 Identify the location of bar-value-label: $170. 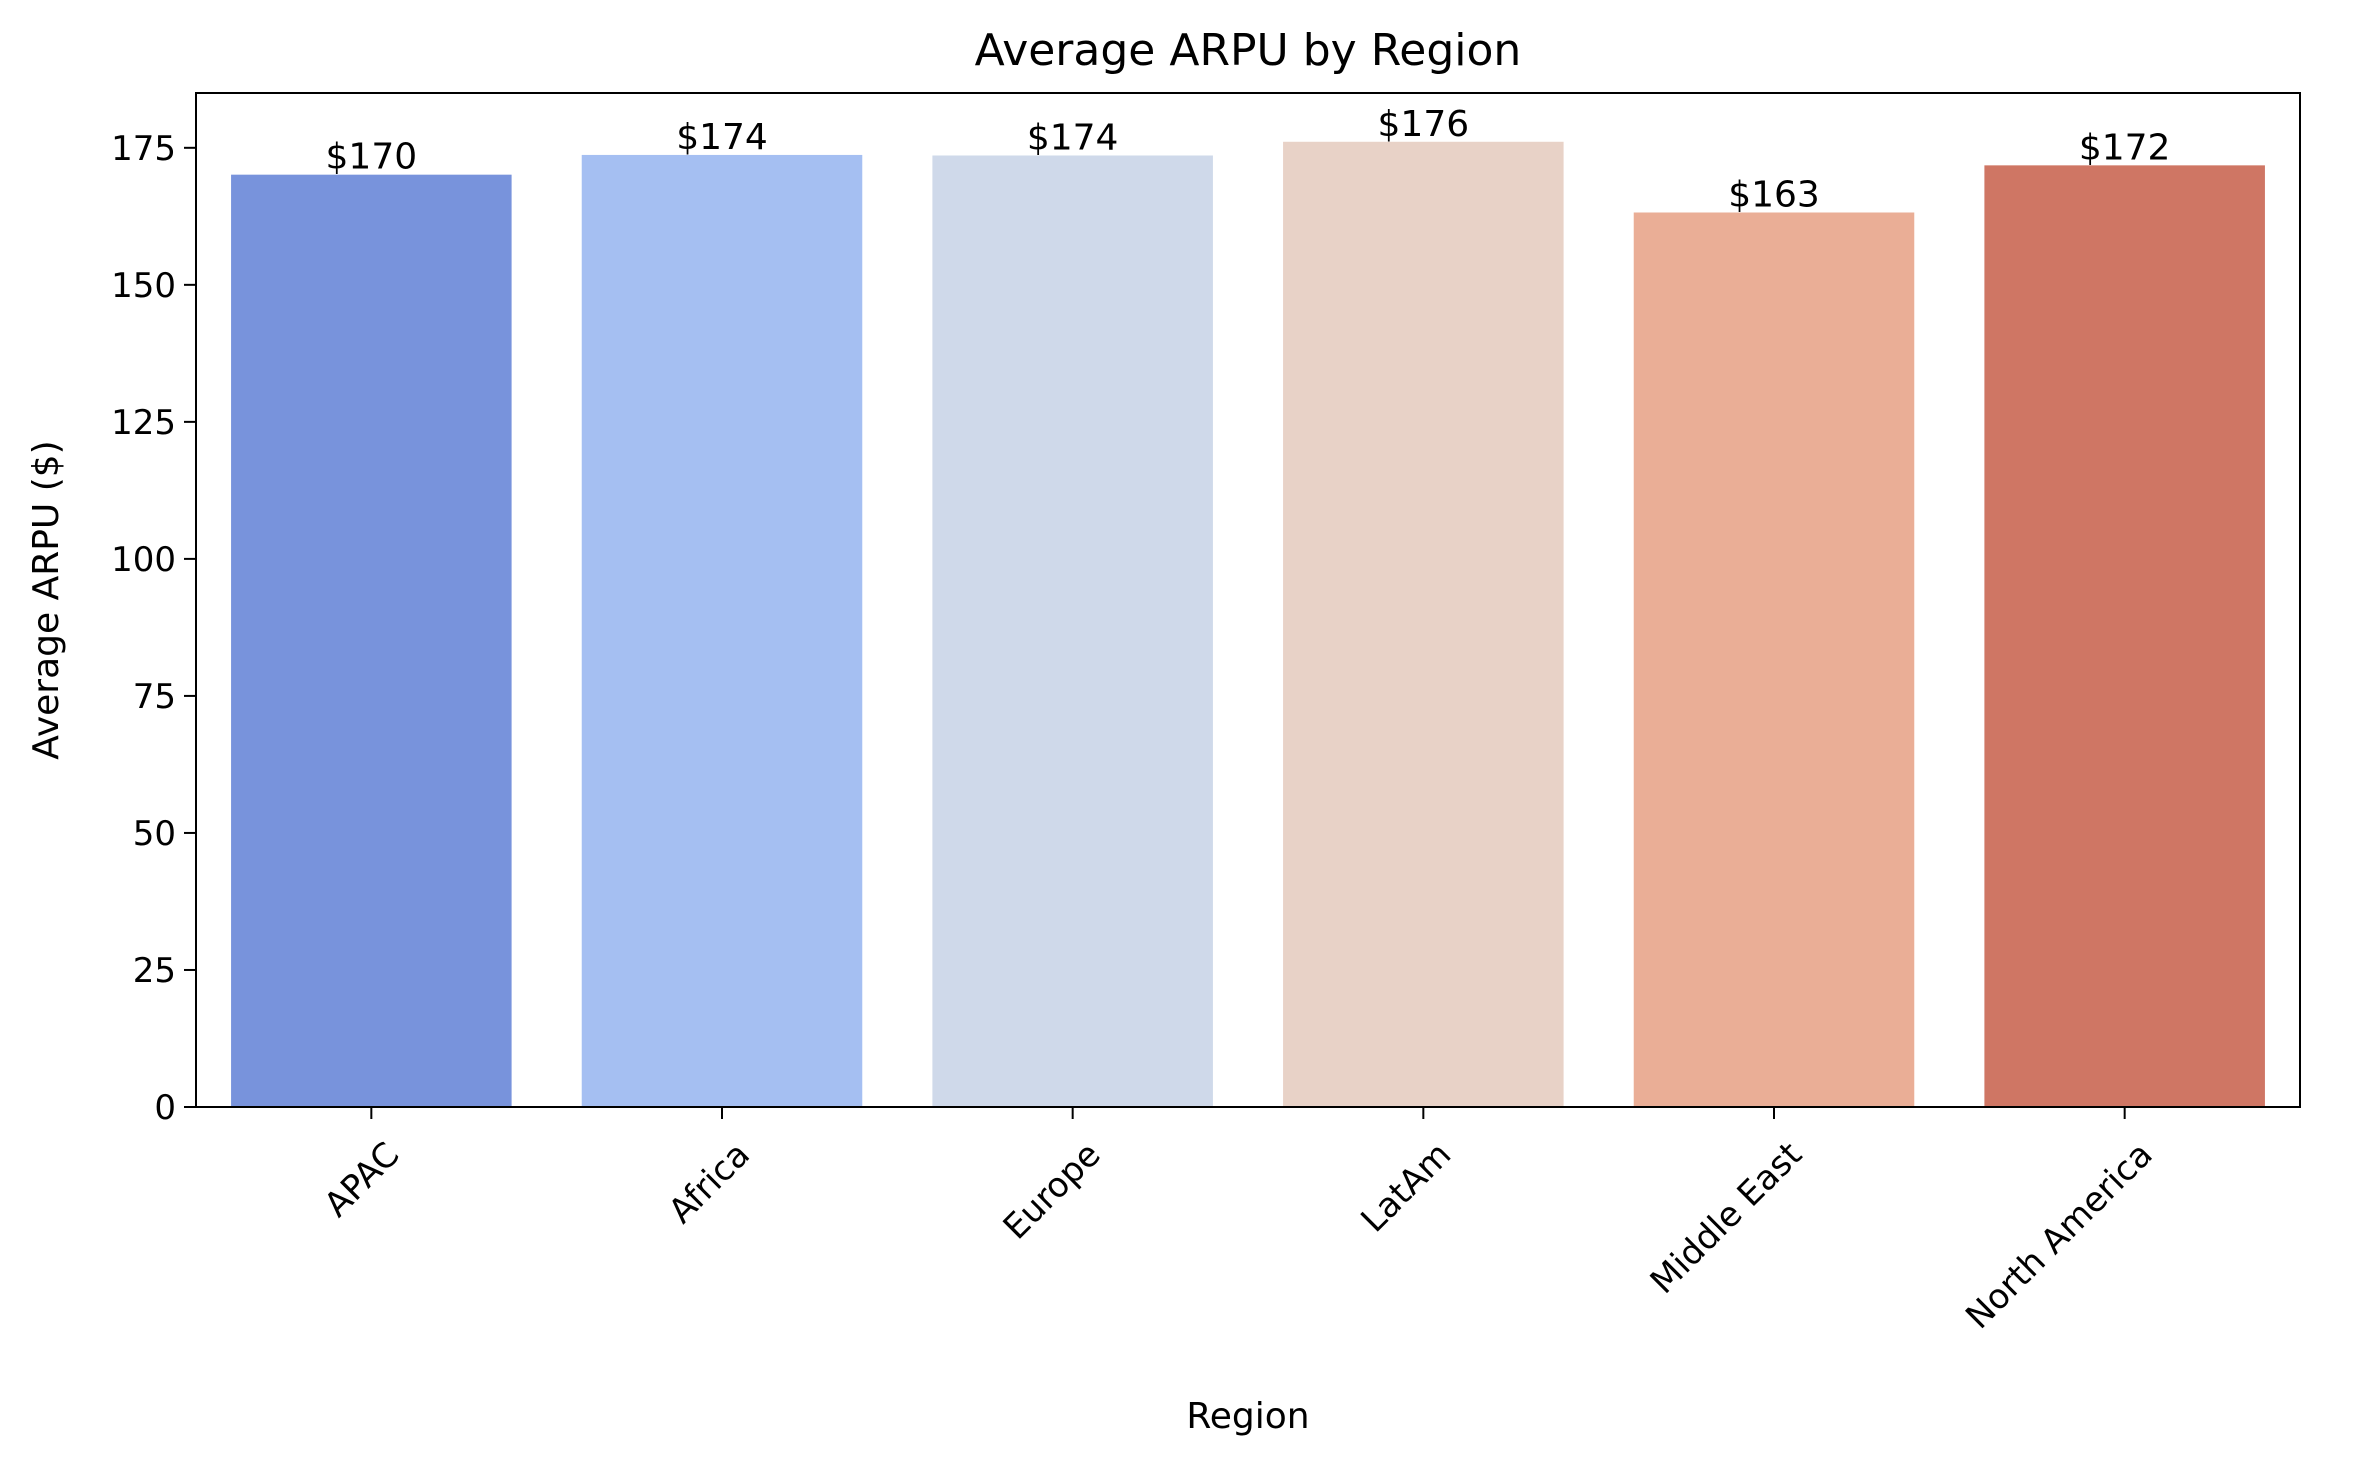
(372, 157).